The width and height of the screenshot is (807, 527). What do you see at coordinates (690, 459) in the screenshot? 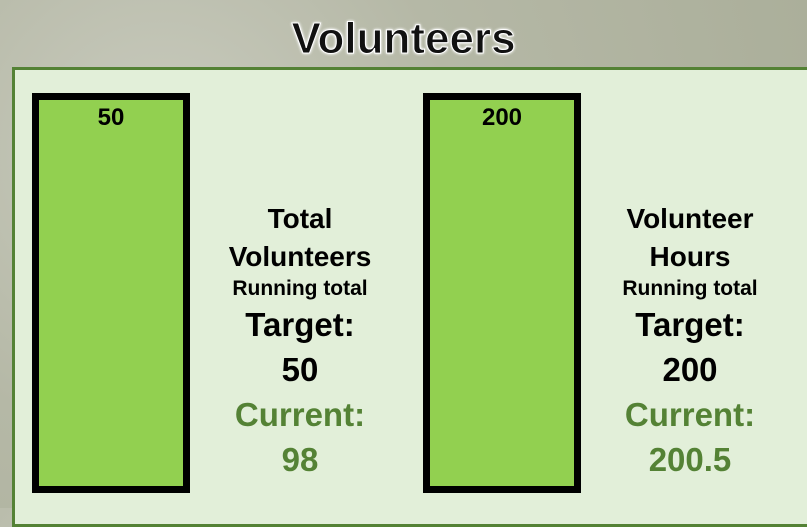
I see `current-value: 200.5` at bounding box center [690, 459].